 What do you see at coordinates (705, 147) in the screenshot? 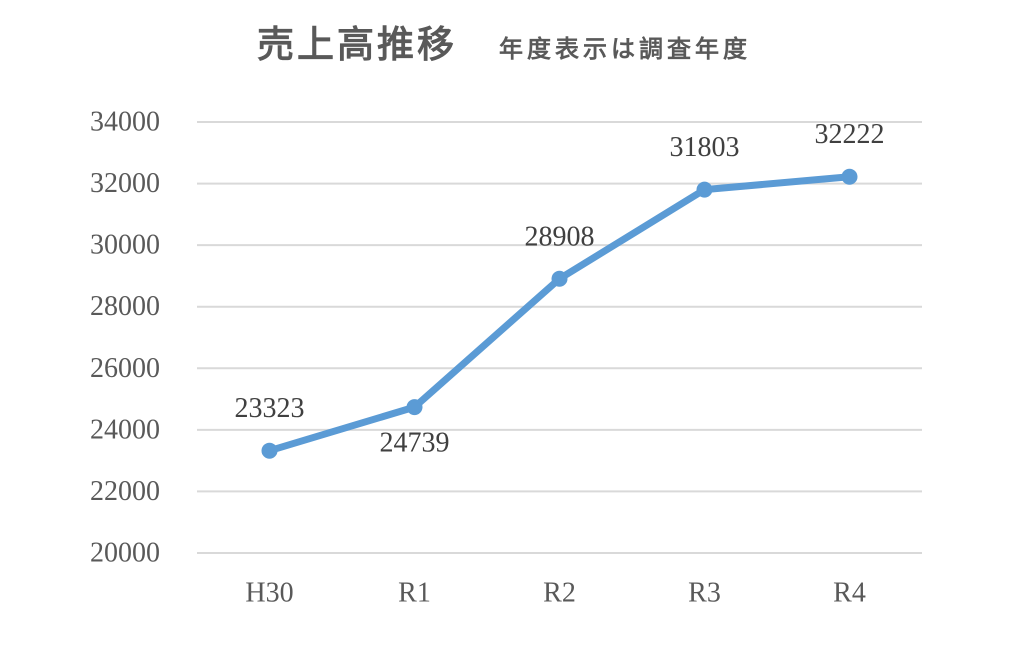
I see `data-point-label: 31803` at bounding box center [705, 147].